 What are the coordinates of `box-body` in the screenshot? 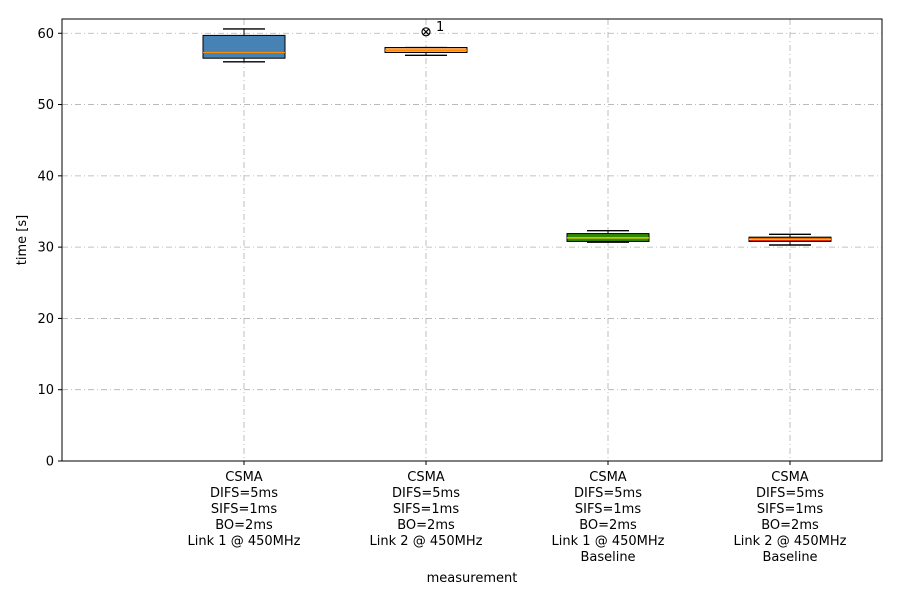 It's located at (244, 46).